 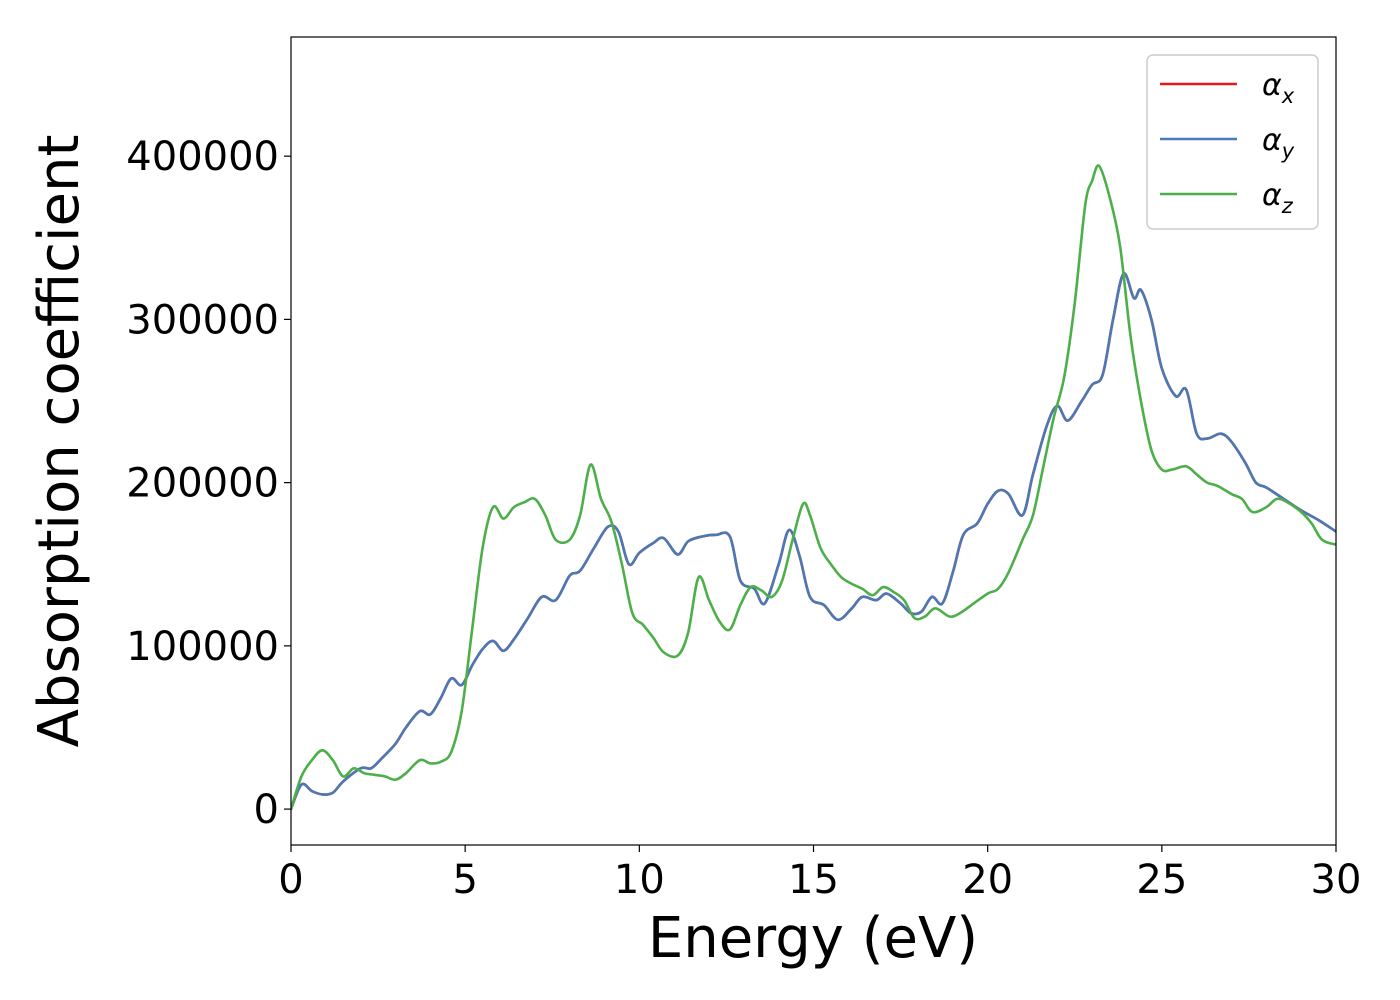 What do you see at coordinates (639, 880) in the screenshot?
I see `x-tick-label: 10` at bounding box center [639, 880].